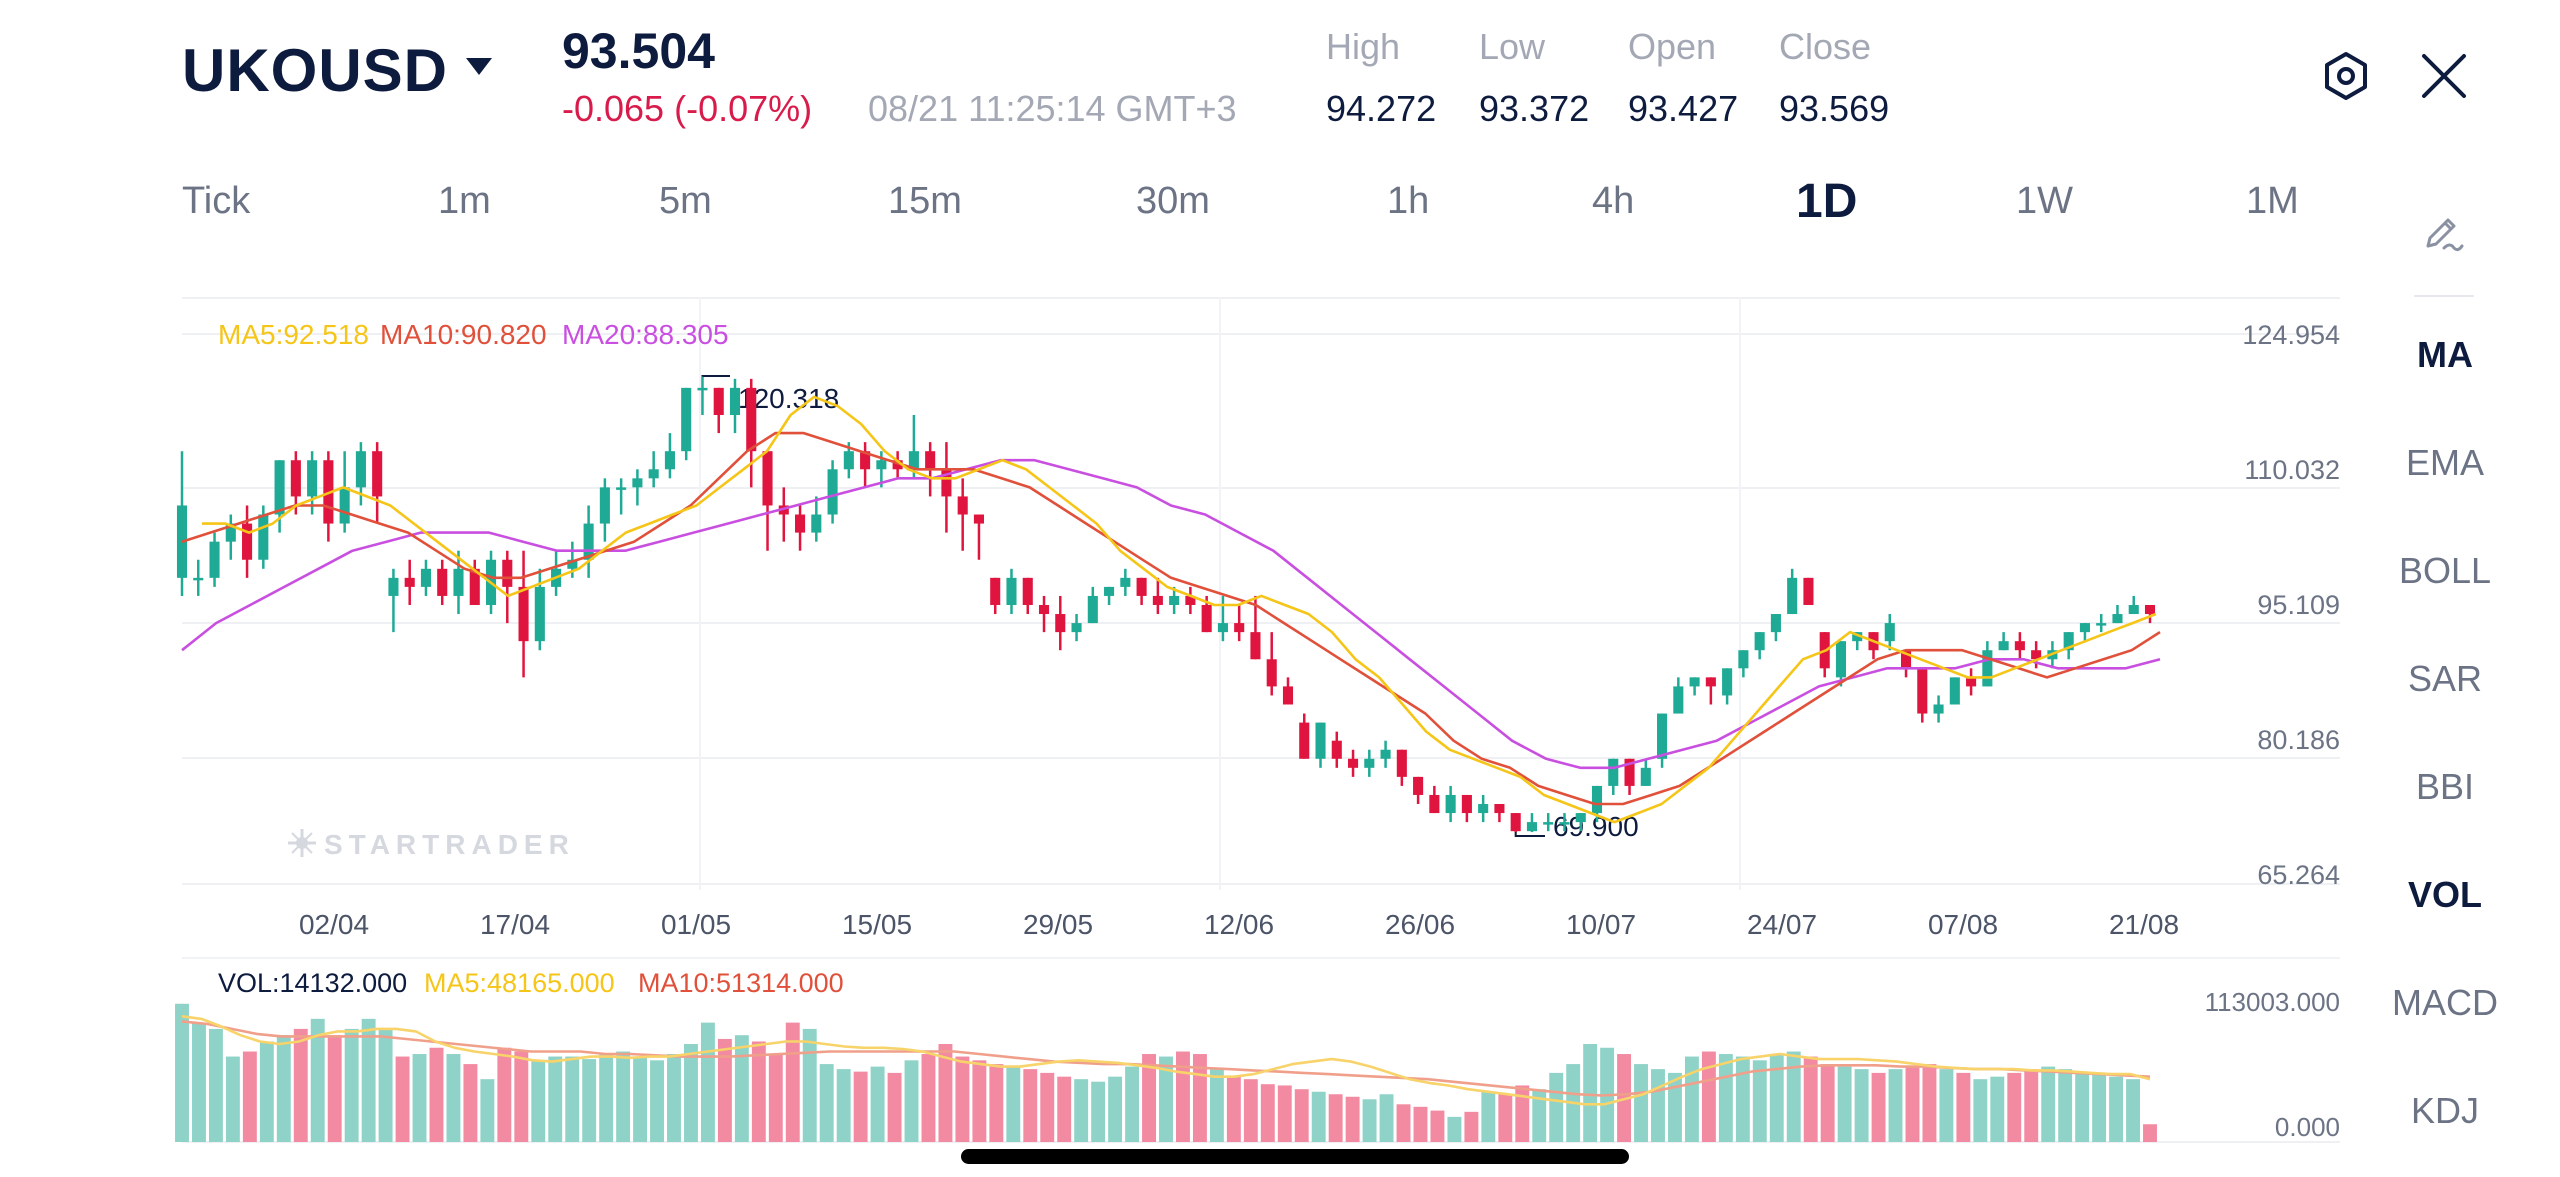  Describe the element at coordinates (1613, 201) in the screenshot. I see `tab-4h: 4h` at that location.